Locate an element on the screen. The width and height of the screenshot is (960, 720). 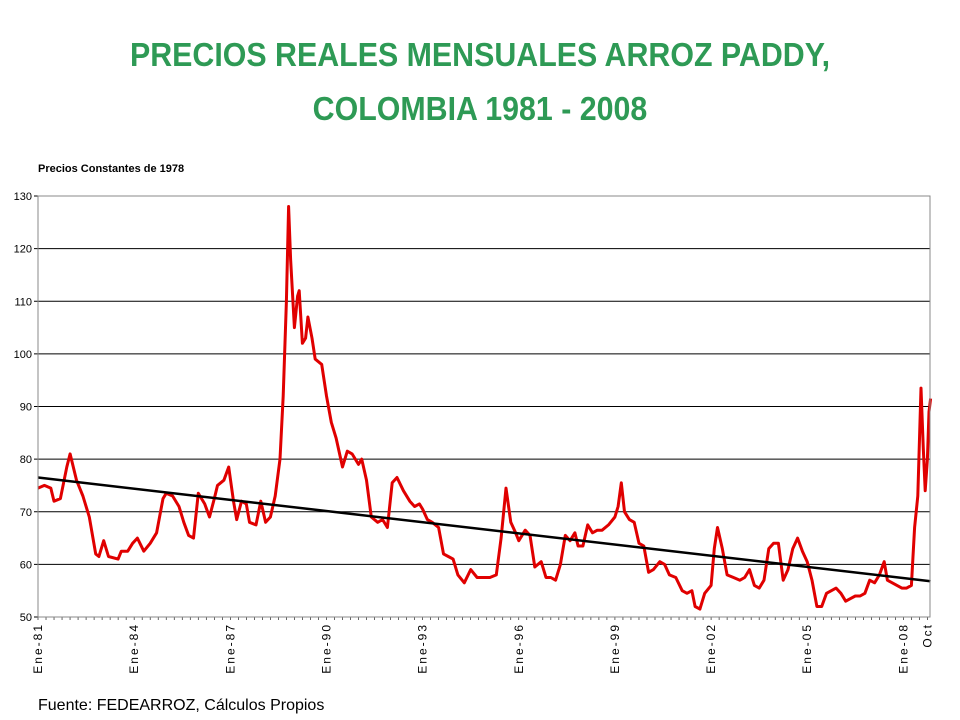
y-tick-label: 130 is located at coordinates (23, 197).